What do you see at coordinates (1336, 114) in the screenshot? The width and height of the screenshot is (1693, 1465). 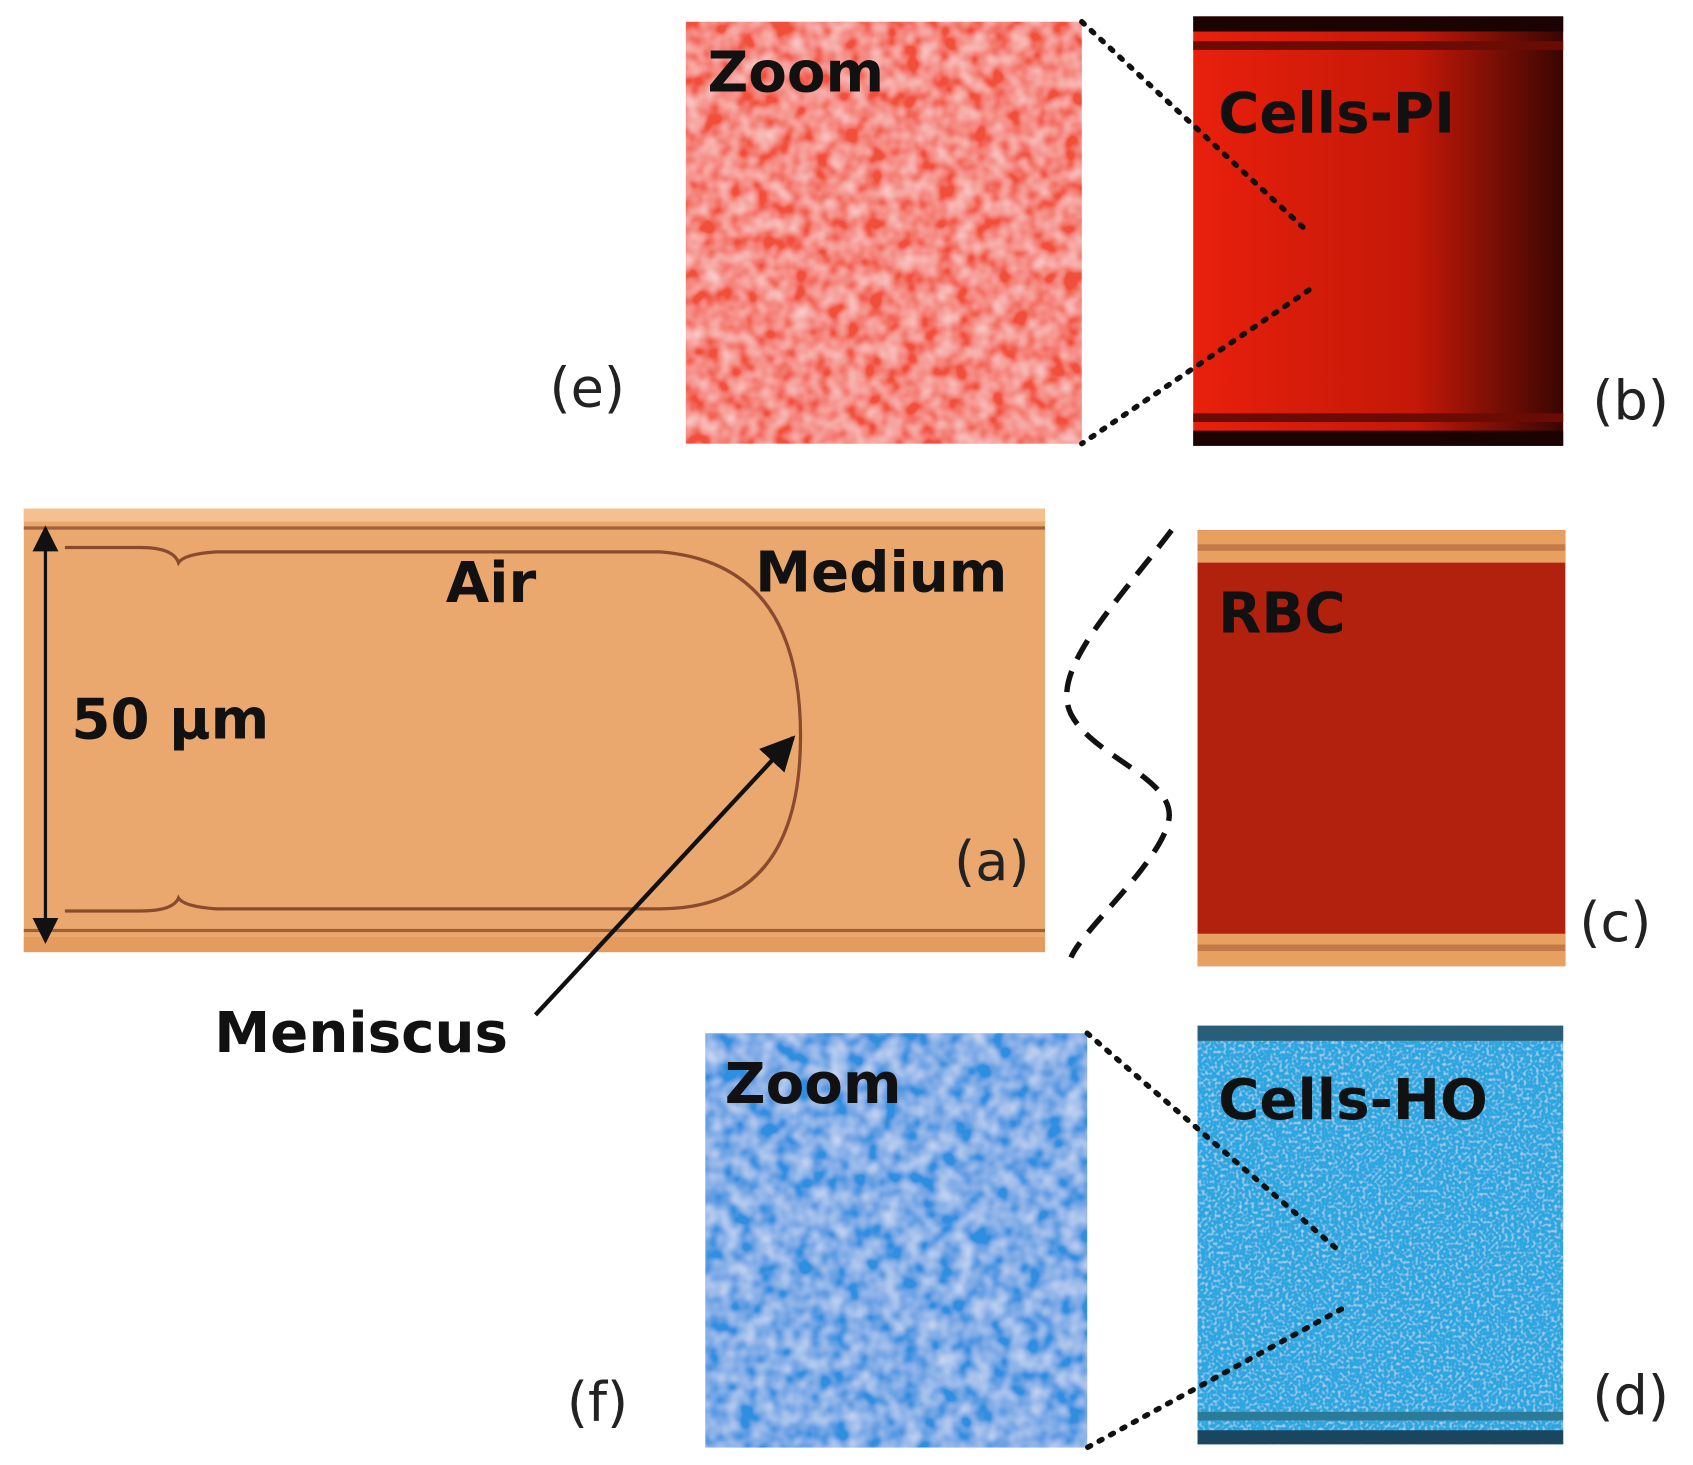 I see `panel-title: Cells-PI` at bounding box center [1336, 114].